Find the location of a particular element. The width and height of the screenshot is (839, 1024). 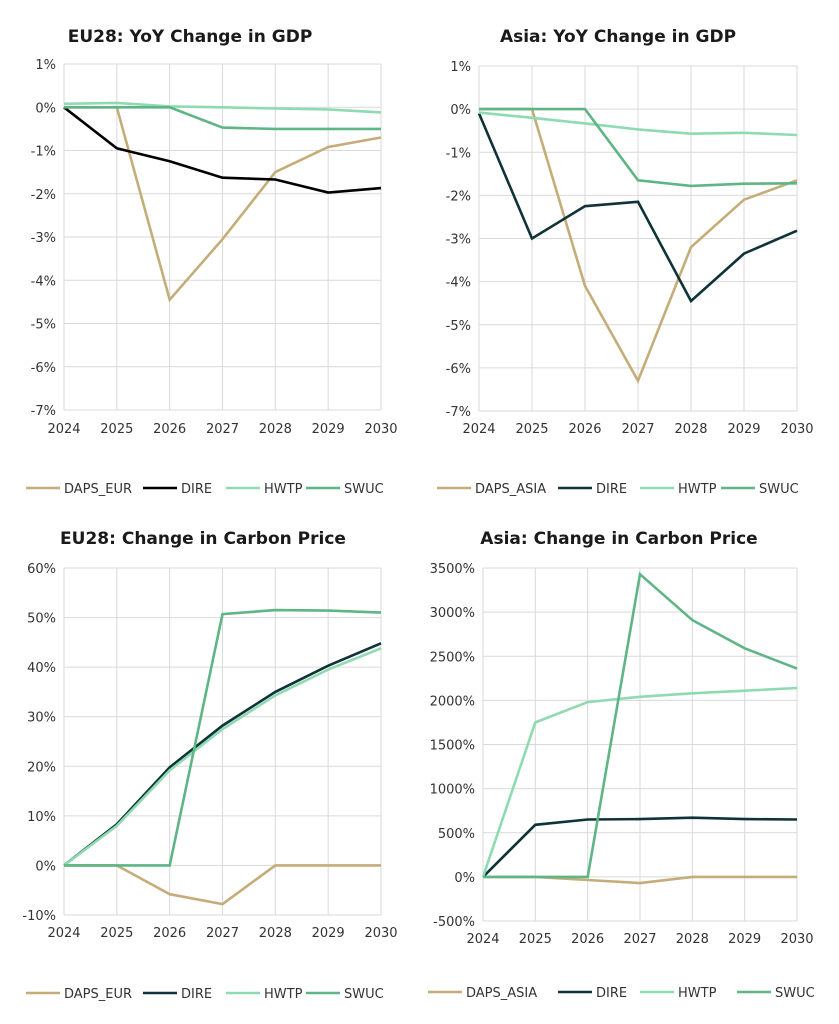

y-tick-label: 20% is located at coordinates (41, 767).